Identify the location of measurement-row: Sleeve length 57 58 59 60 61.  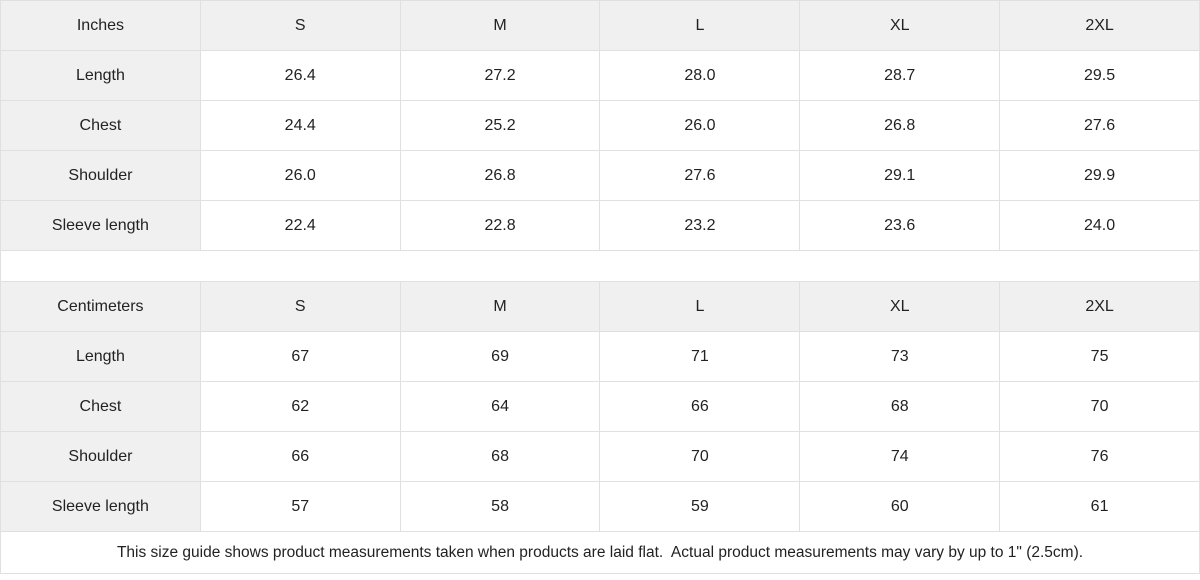
(600, 506).